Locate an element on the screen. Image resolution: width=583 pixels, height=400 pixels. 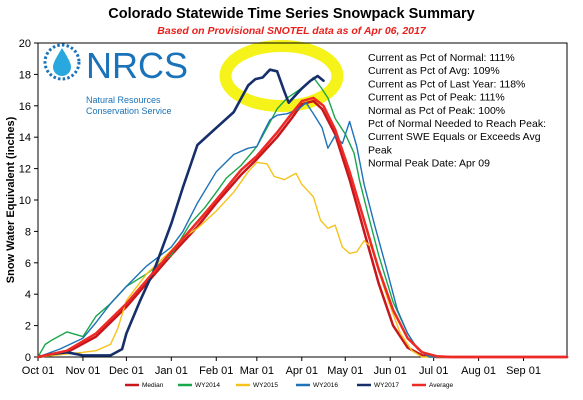
y-tick-label: 10 is located at coordinates (25, 201).